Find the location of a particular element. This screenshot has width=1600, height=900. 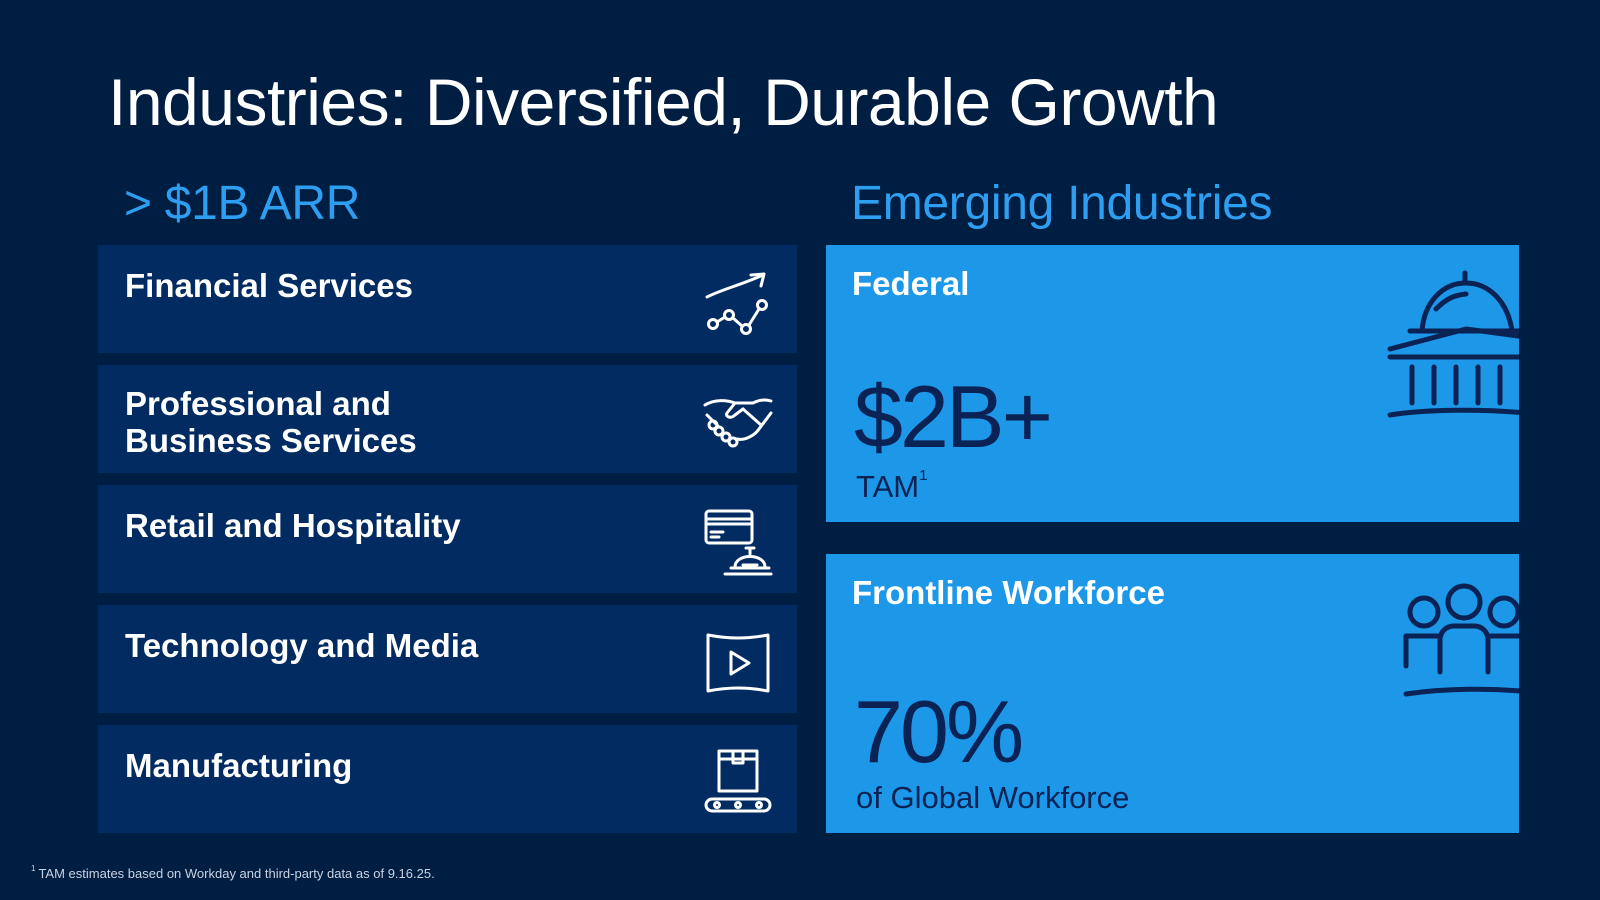

capitol-building-icon is located at coordinates (1452, 344).